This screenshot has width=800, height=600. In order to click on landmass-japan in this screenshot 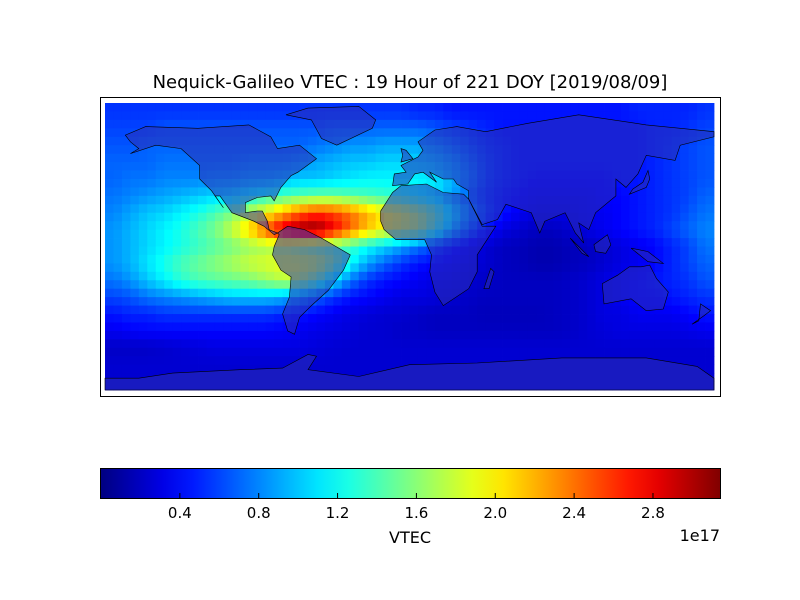, I will do `click(639, 182)`.